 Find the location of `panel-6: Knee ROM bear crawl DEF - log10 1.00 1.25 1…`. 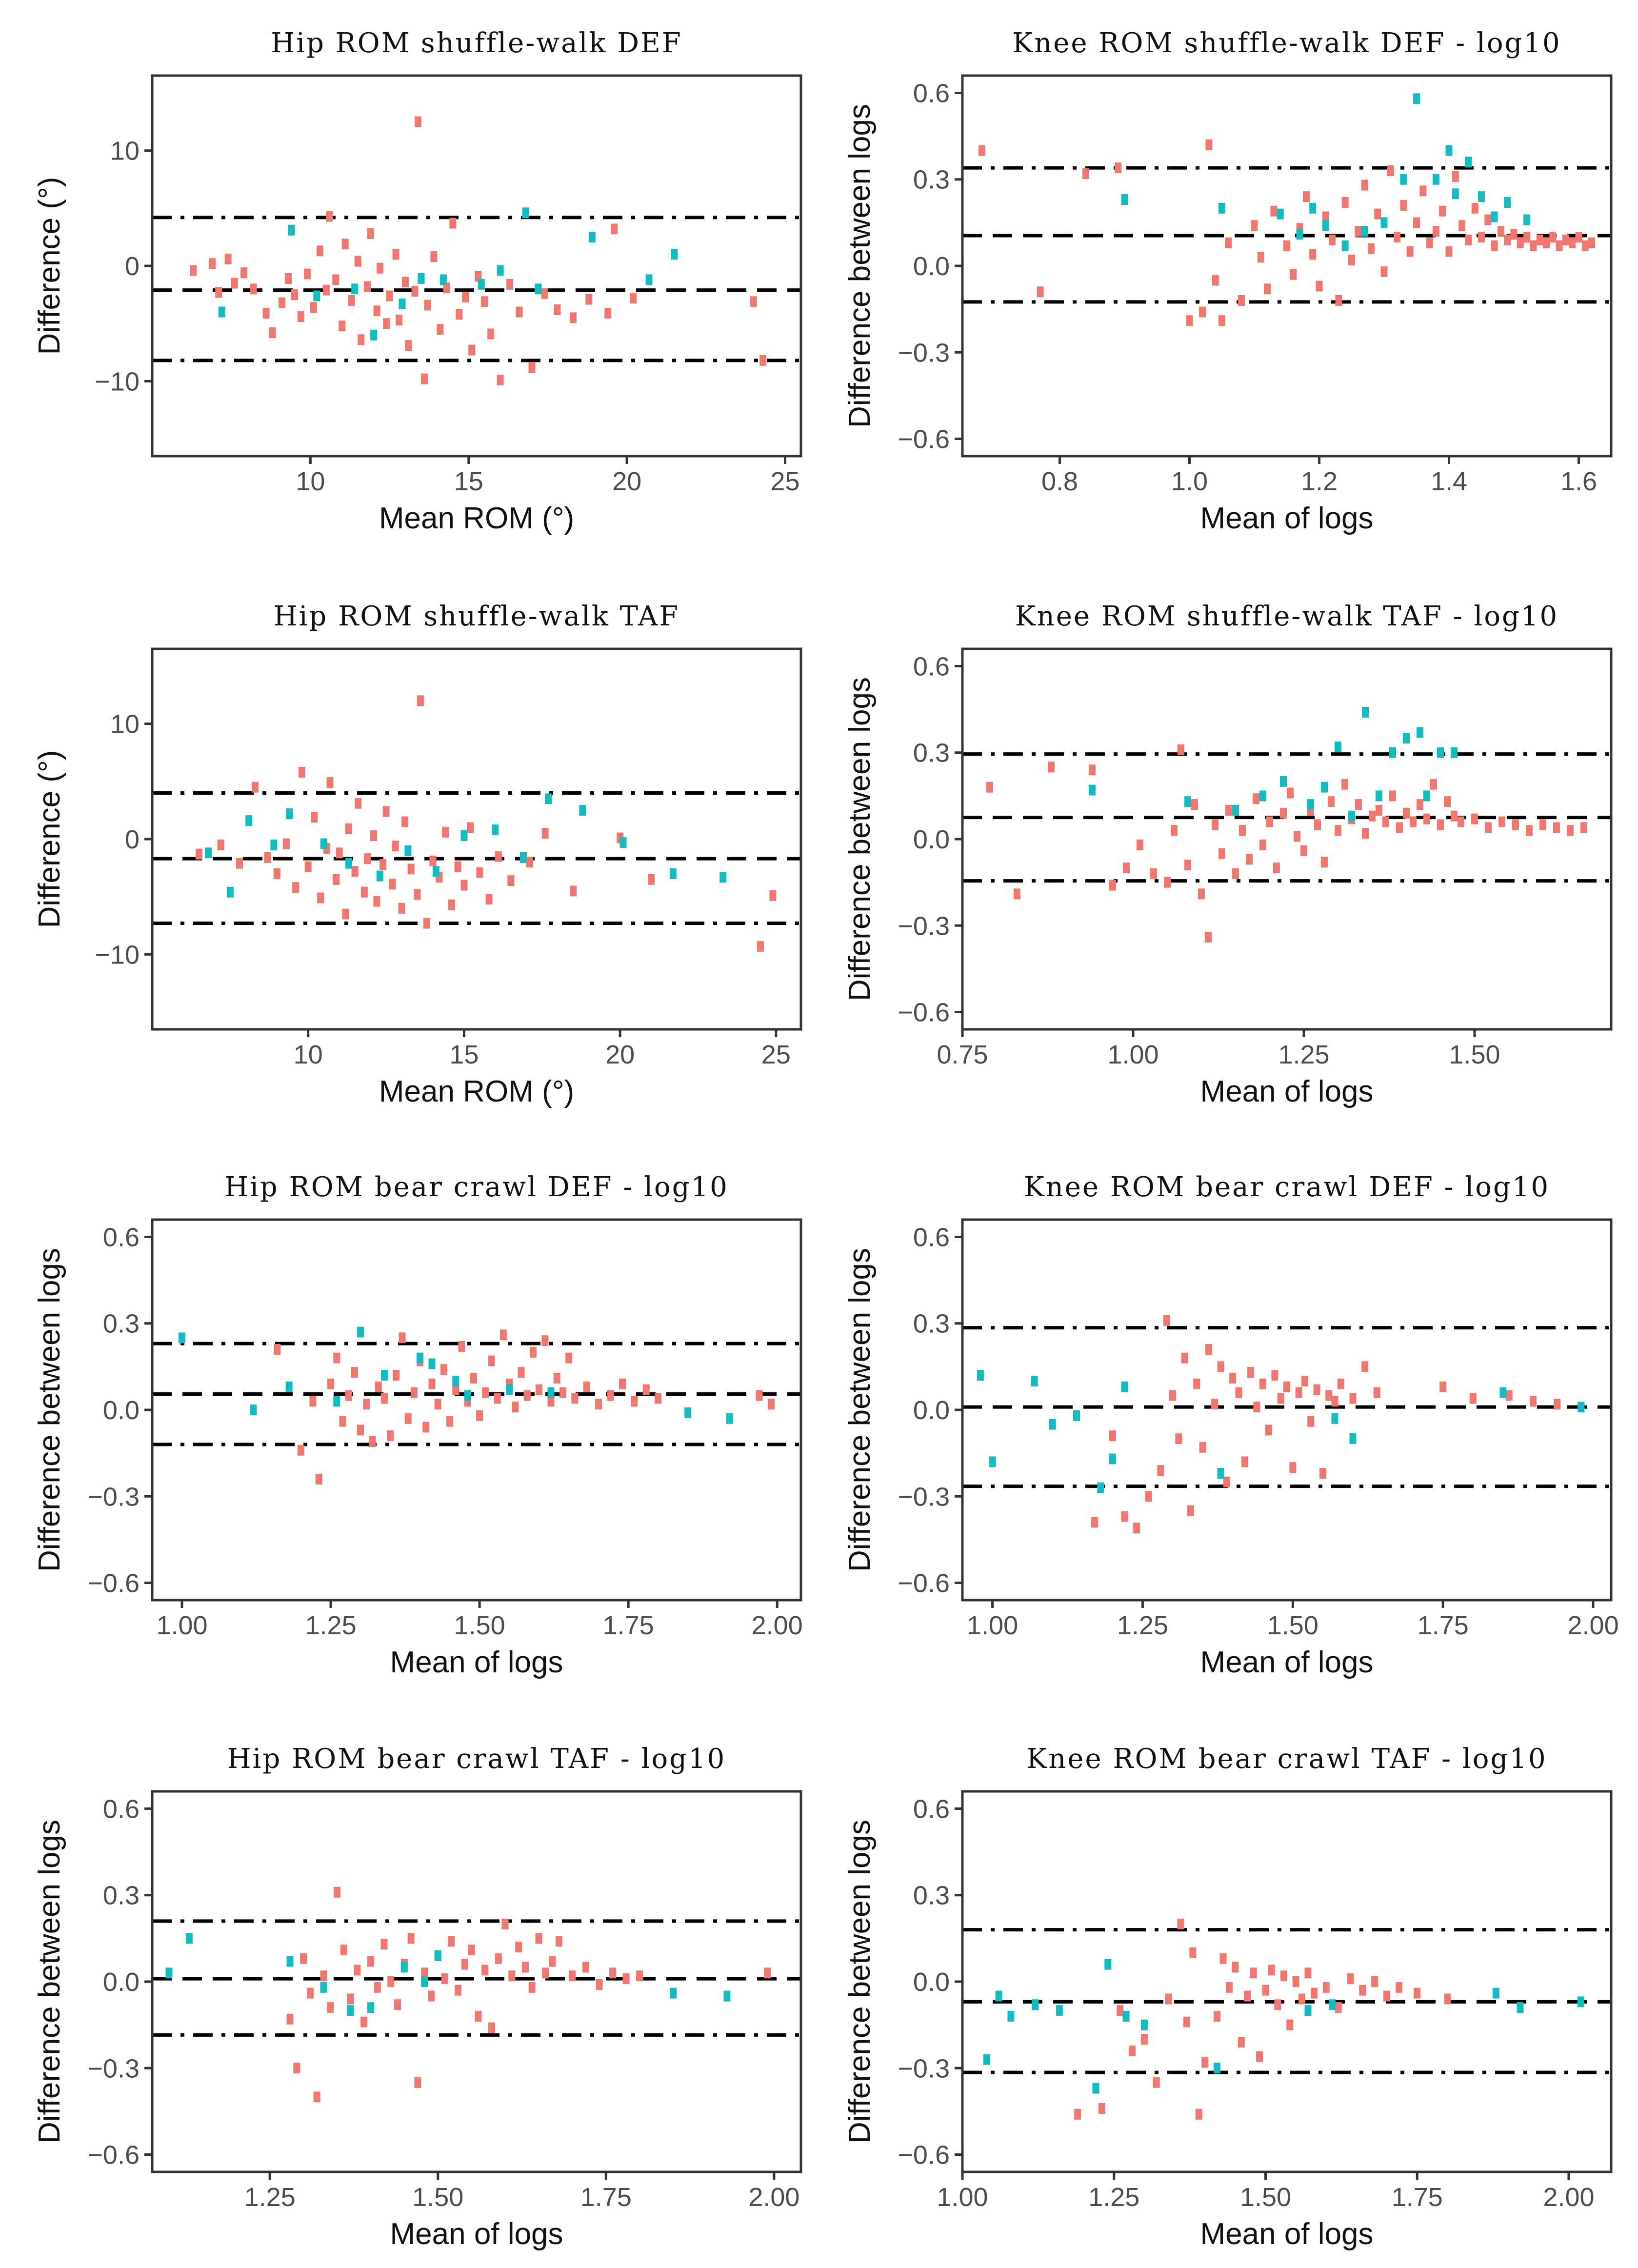

panel-6: Knee ROM bear crawl DEF - log10 1.00 1.25 1… is located at coordinates (1231, 1425).